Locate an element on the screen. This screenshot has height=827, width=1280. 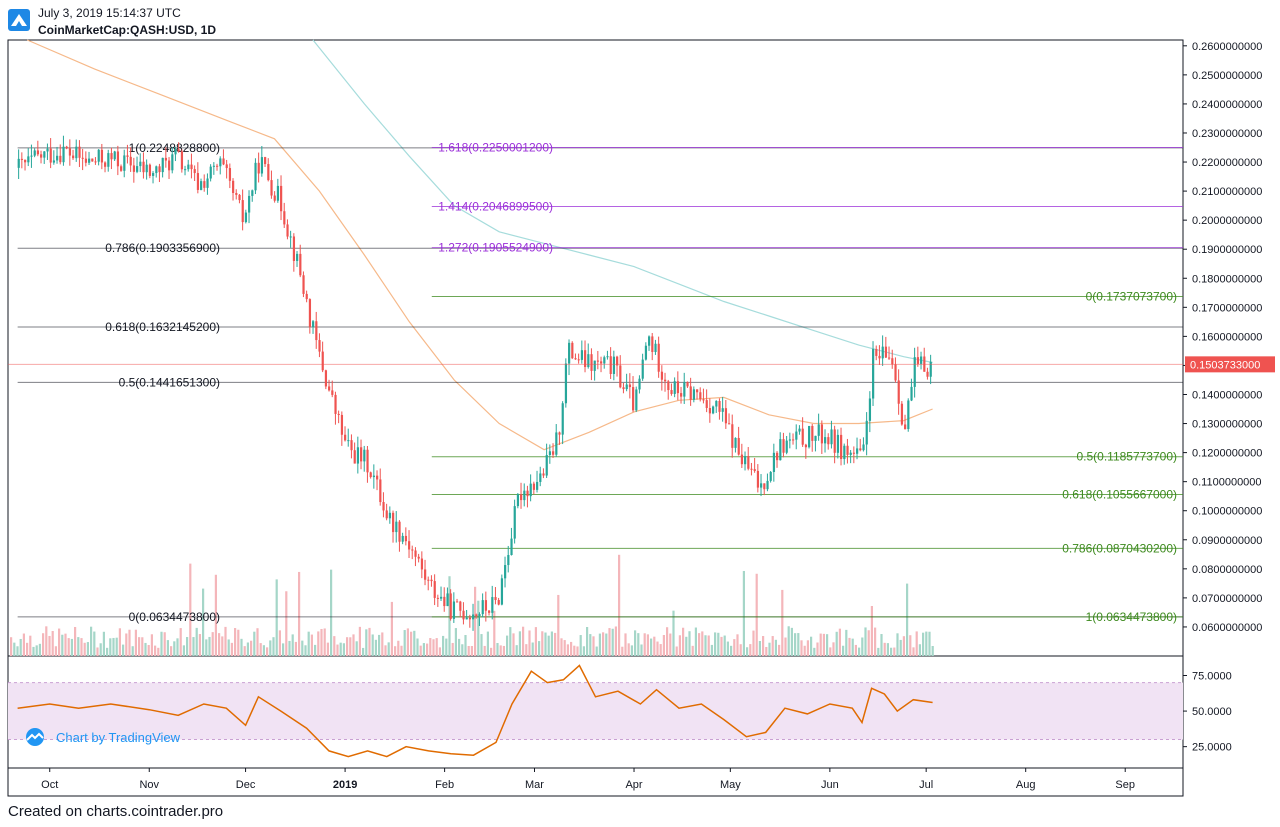
time-tick-label: Oct is located at coordinates (49, 785).